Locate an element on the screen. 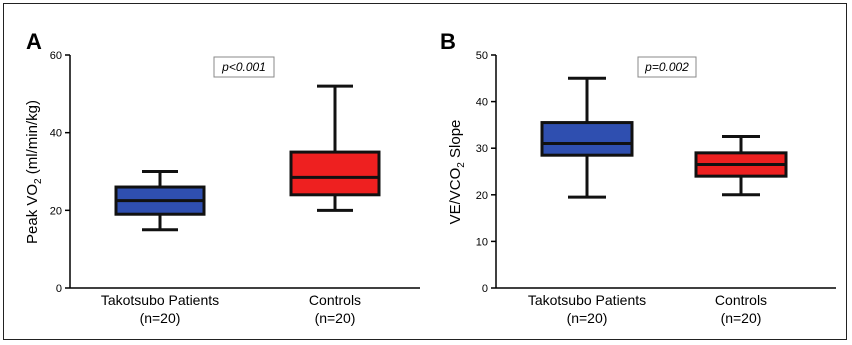 This screenshot has height=345, width=852. panel-letter-b: B is located at coordinates (448, 41).